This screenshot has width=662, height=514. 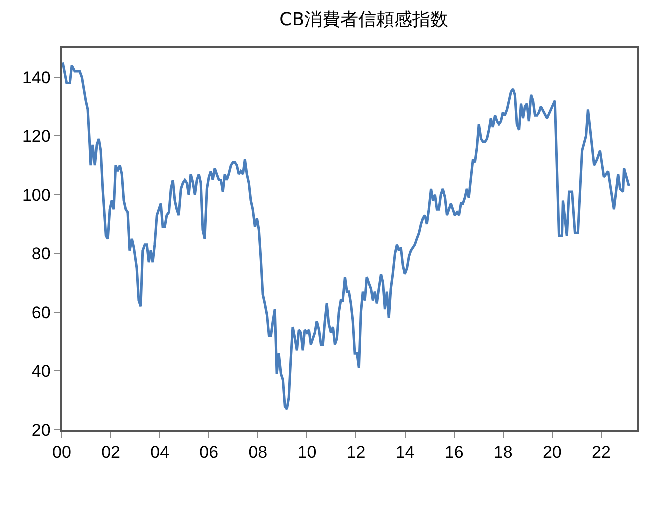 I want to click on x-tick-label: 10, so click(x=307, y=452).